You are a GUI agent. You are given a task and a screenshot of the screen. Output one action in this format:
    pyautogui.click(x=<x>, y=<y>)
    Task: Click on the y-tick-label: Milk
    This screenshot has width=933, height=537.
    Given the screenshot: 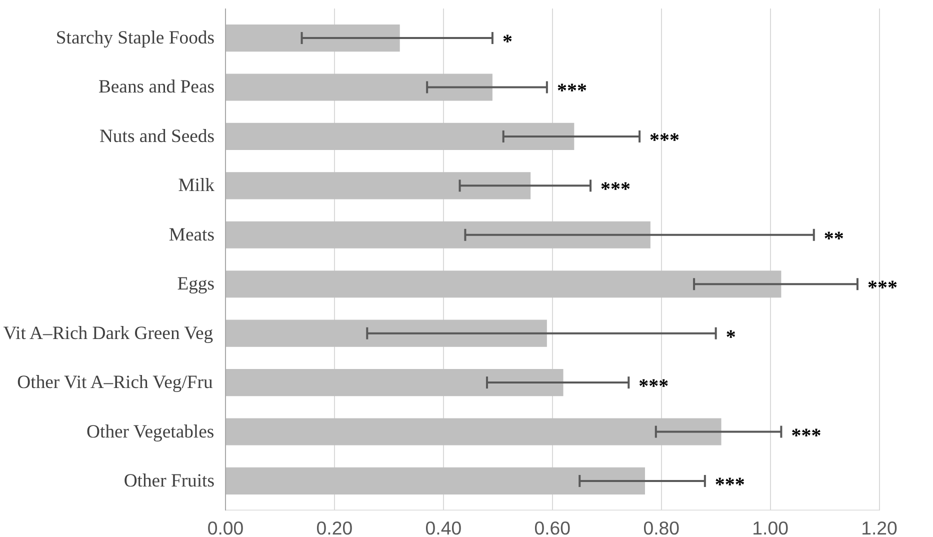 What is the action you would take?
    pyautogui.click(x=197, y=185)
    